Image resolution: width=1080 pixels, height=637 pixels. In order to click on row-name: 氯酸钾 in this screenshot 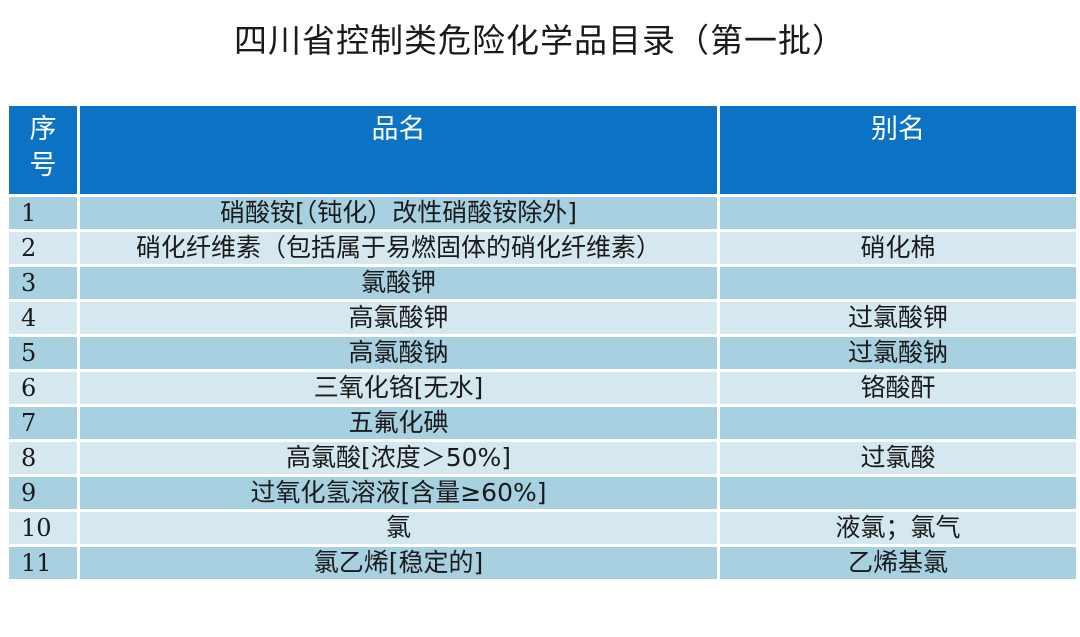, I will do `click(398, 283)`.